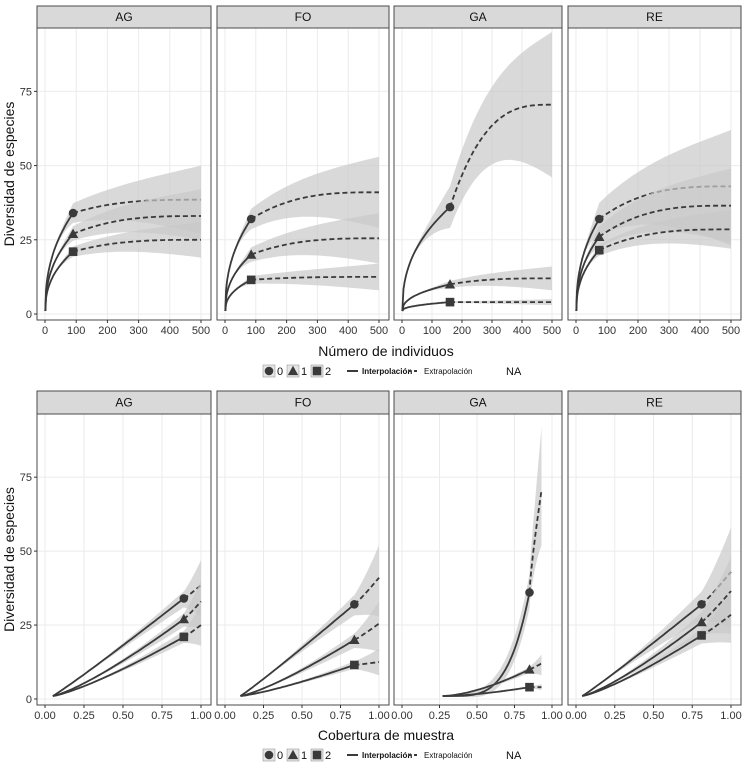  Describe the element at coordinates (29, 700) in the screenshot. I see `y-tick-label: 0` at that location.